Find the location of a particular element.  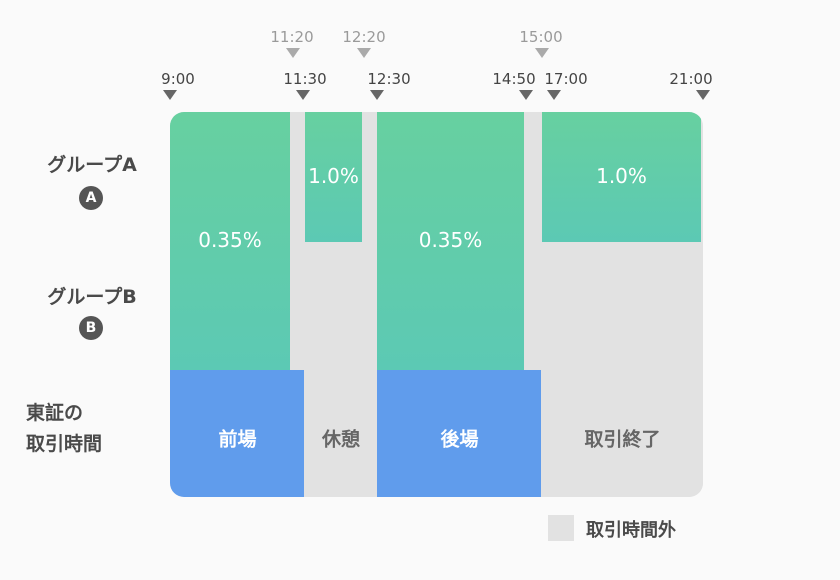

tse-row-label: 東証の 取引時間 is located at coordinates (86, 429).